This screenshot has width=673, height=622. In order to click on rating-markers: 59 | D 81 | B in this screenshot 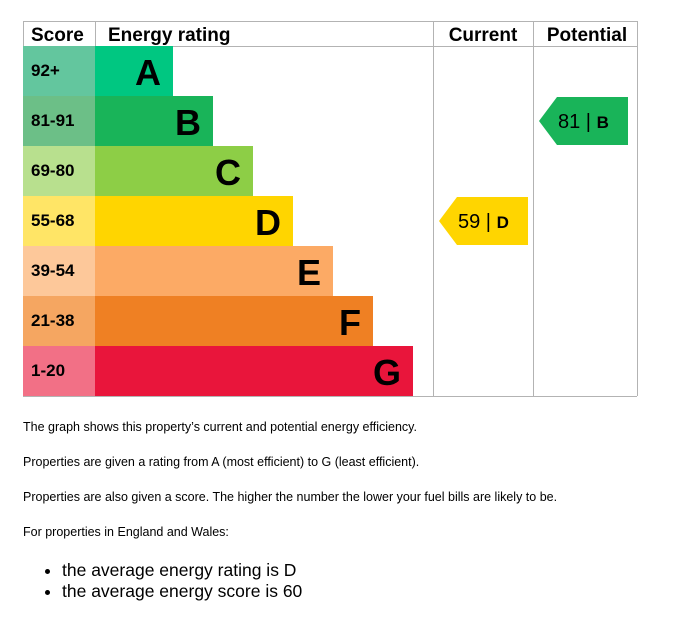, I will do `click(533, 171)`.